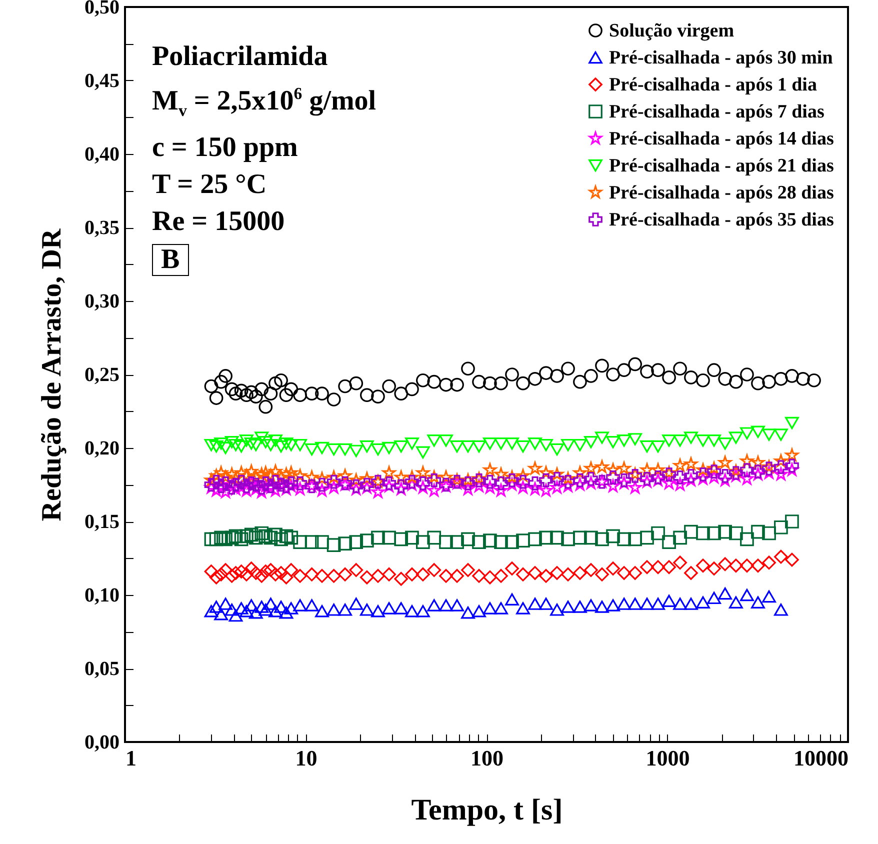  I want to click on annotation: M$_{v}$ = 2,5x10$^{6}$ g/mol, so click(264, 102).